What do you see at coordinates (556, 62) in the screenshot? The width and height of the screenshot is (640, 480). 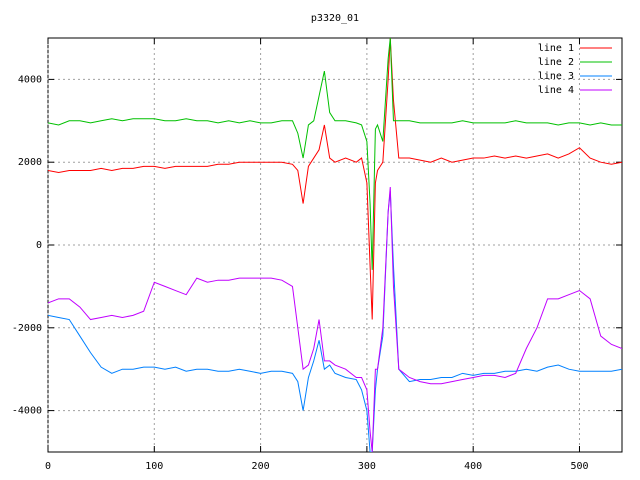 I see `legend-label: line 2` at bounding box center [556, 62].